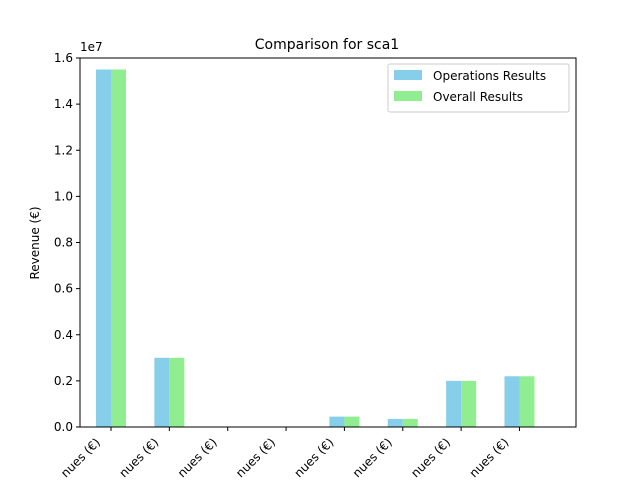  Describe the element at coordinates (91, 47) in the screenshot. I see `y-axis-offset-label: 1e7` at that location.